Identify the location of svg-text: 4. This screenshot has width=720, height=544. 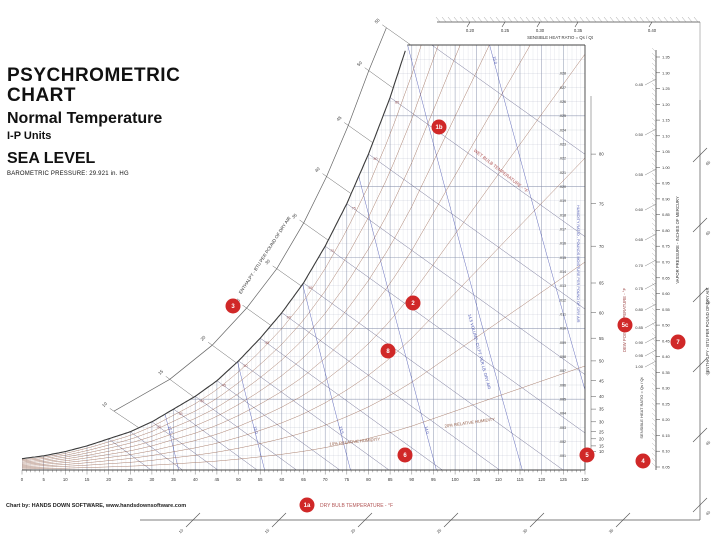
(643, 462).